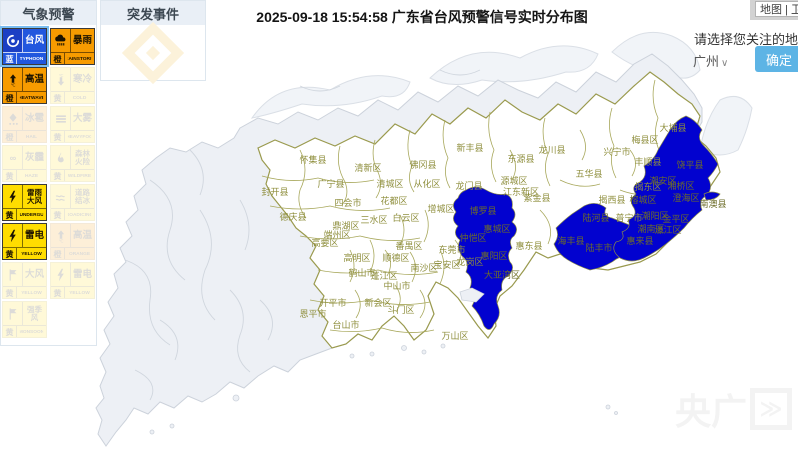 Image resolution: width=798 pixels, height=449 pixels. Describe the element at coordinates (72, 202) in the screenshot. I see `warning-icon-9-roadicing: 道路结冰黄ROADICING` at that location.